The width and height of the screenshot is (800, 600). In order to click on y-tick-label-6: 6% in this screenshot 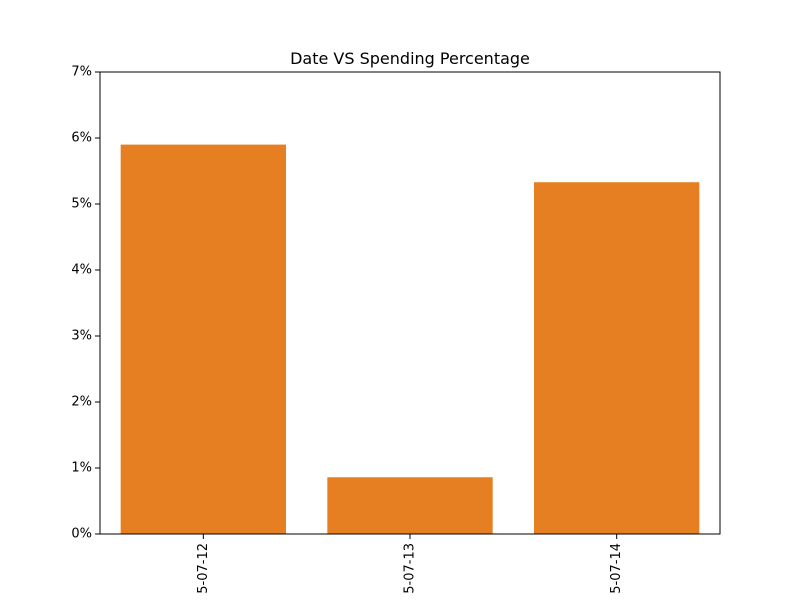, I will do `click(81, 138)`.